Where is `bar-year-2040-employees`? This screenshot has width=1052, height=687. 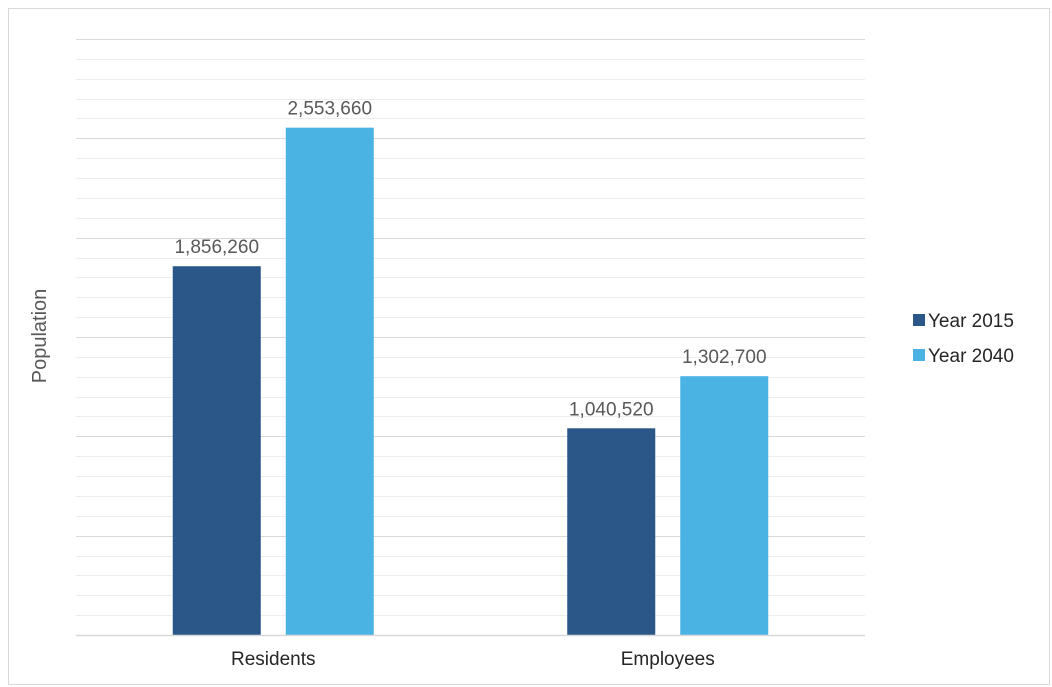
bar-year-2040-employees is located at coordinates (724, 505).